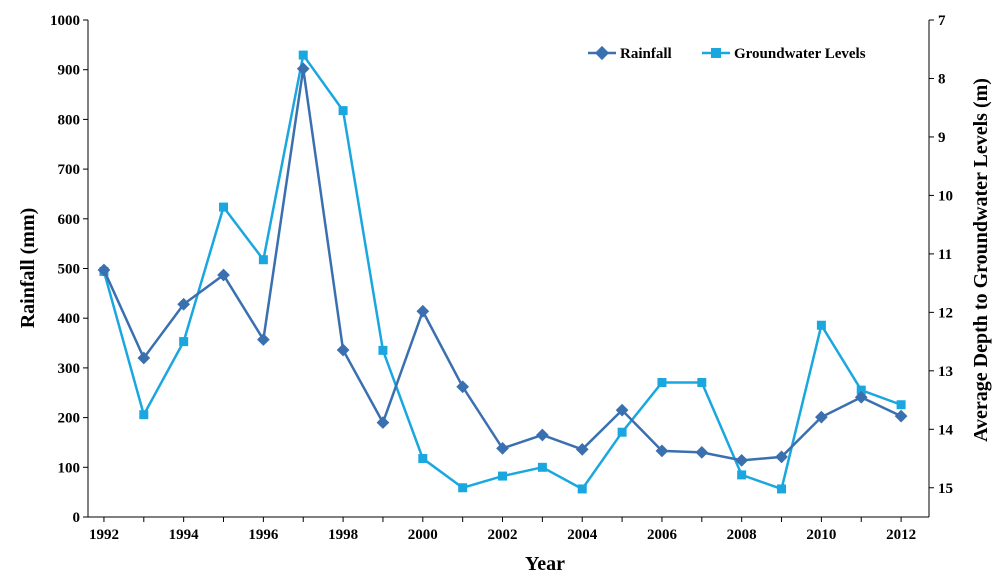 Image resolution: width=1003 pixels, height=574 pixels. What do you see at coordinates (646, 54) in the screenshot?
I see `legend-rainfall-label: Rainfall` at bounding box center [646, 54].